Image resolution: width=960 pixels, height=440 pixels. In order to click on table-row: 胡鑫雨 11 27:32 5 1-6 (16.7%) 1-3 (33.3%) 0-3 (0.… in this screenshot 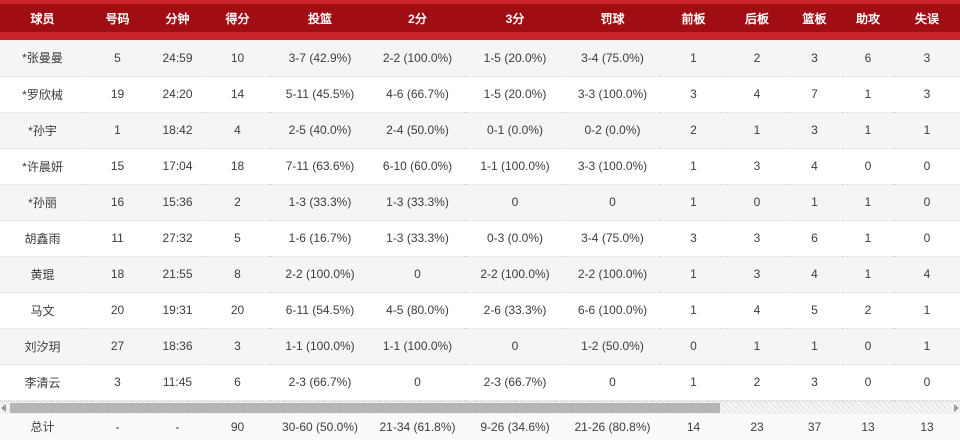, I will do `click(480, 238)`.